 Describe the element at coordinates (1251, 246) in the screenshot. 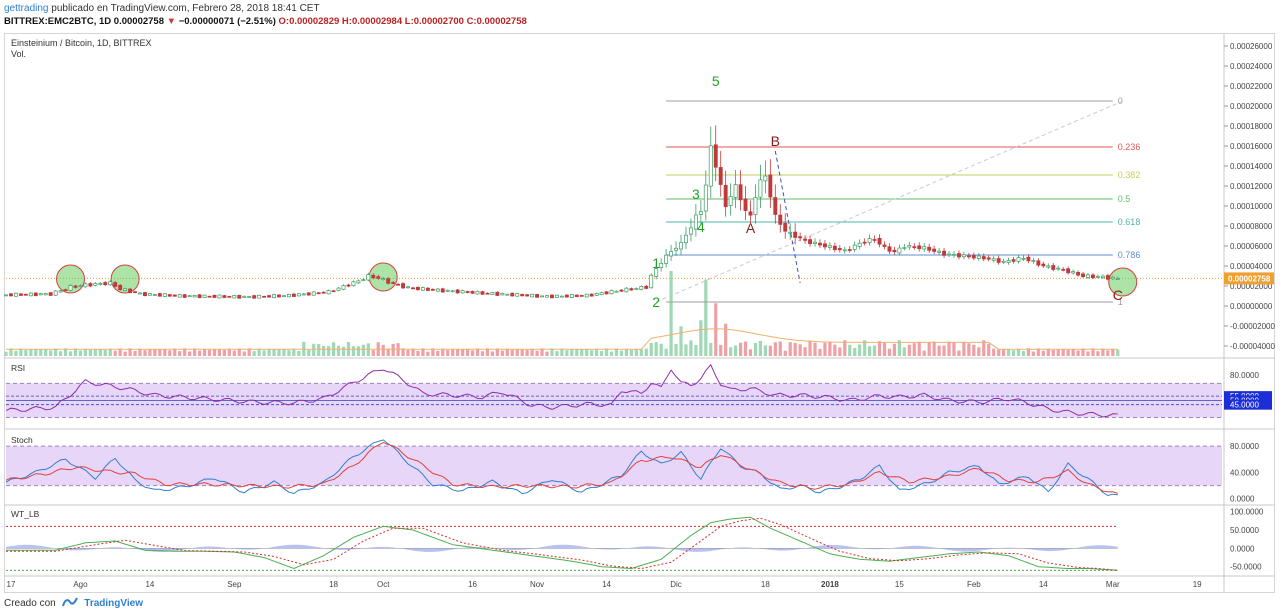

I see `price-tick-label: 0.00006000` at that location.